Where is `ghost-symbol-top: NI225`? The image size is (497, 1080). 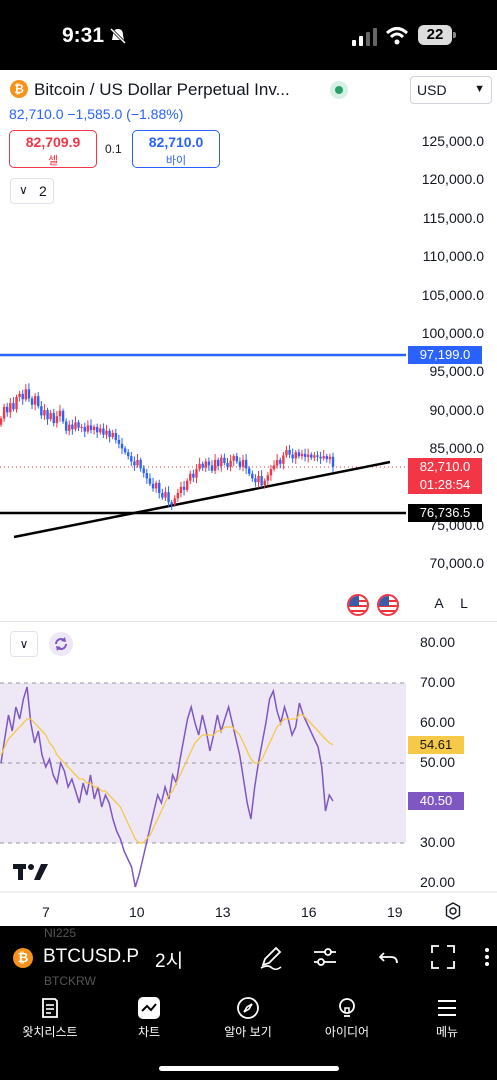
ghost-symbol-top: NI225 is located at coordinates (60, 933).